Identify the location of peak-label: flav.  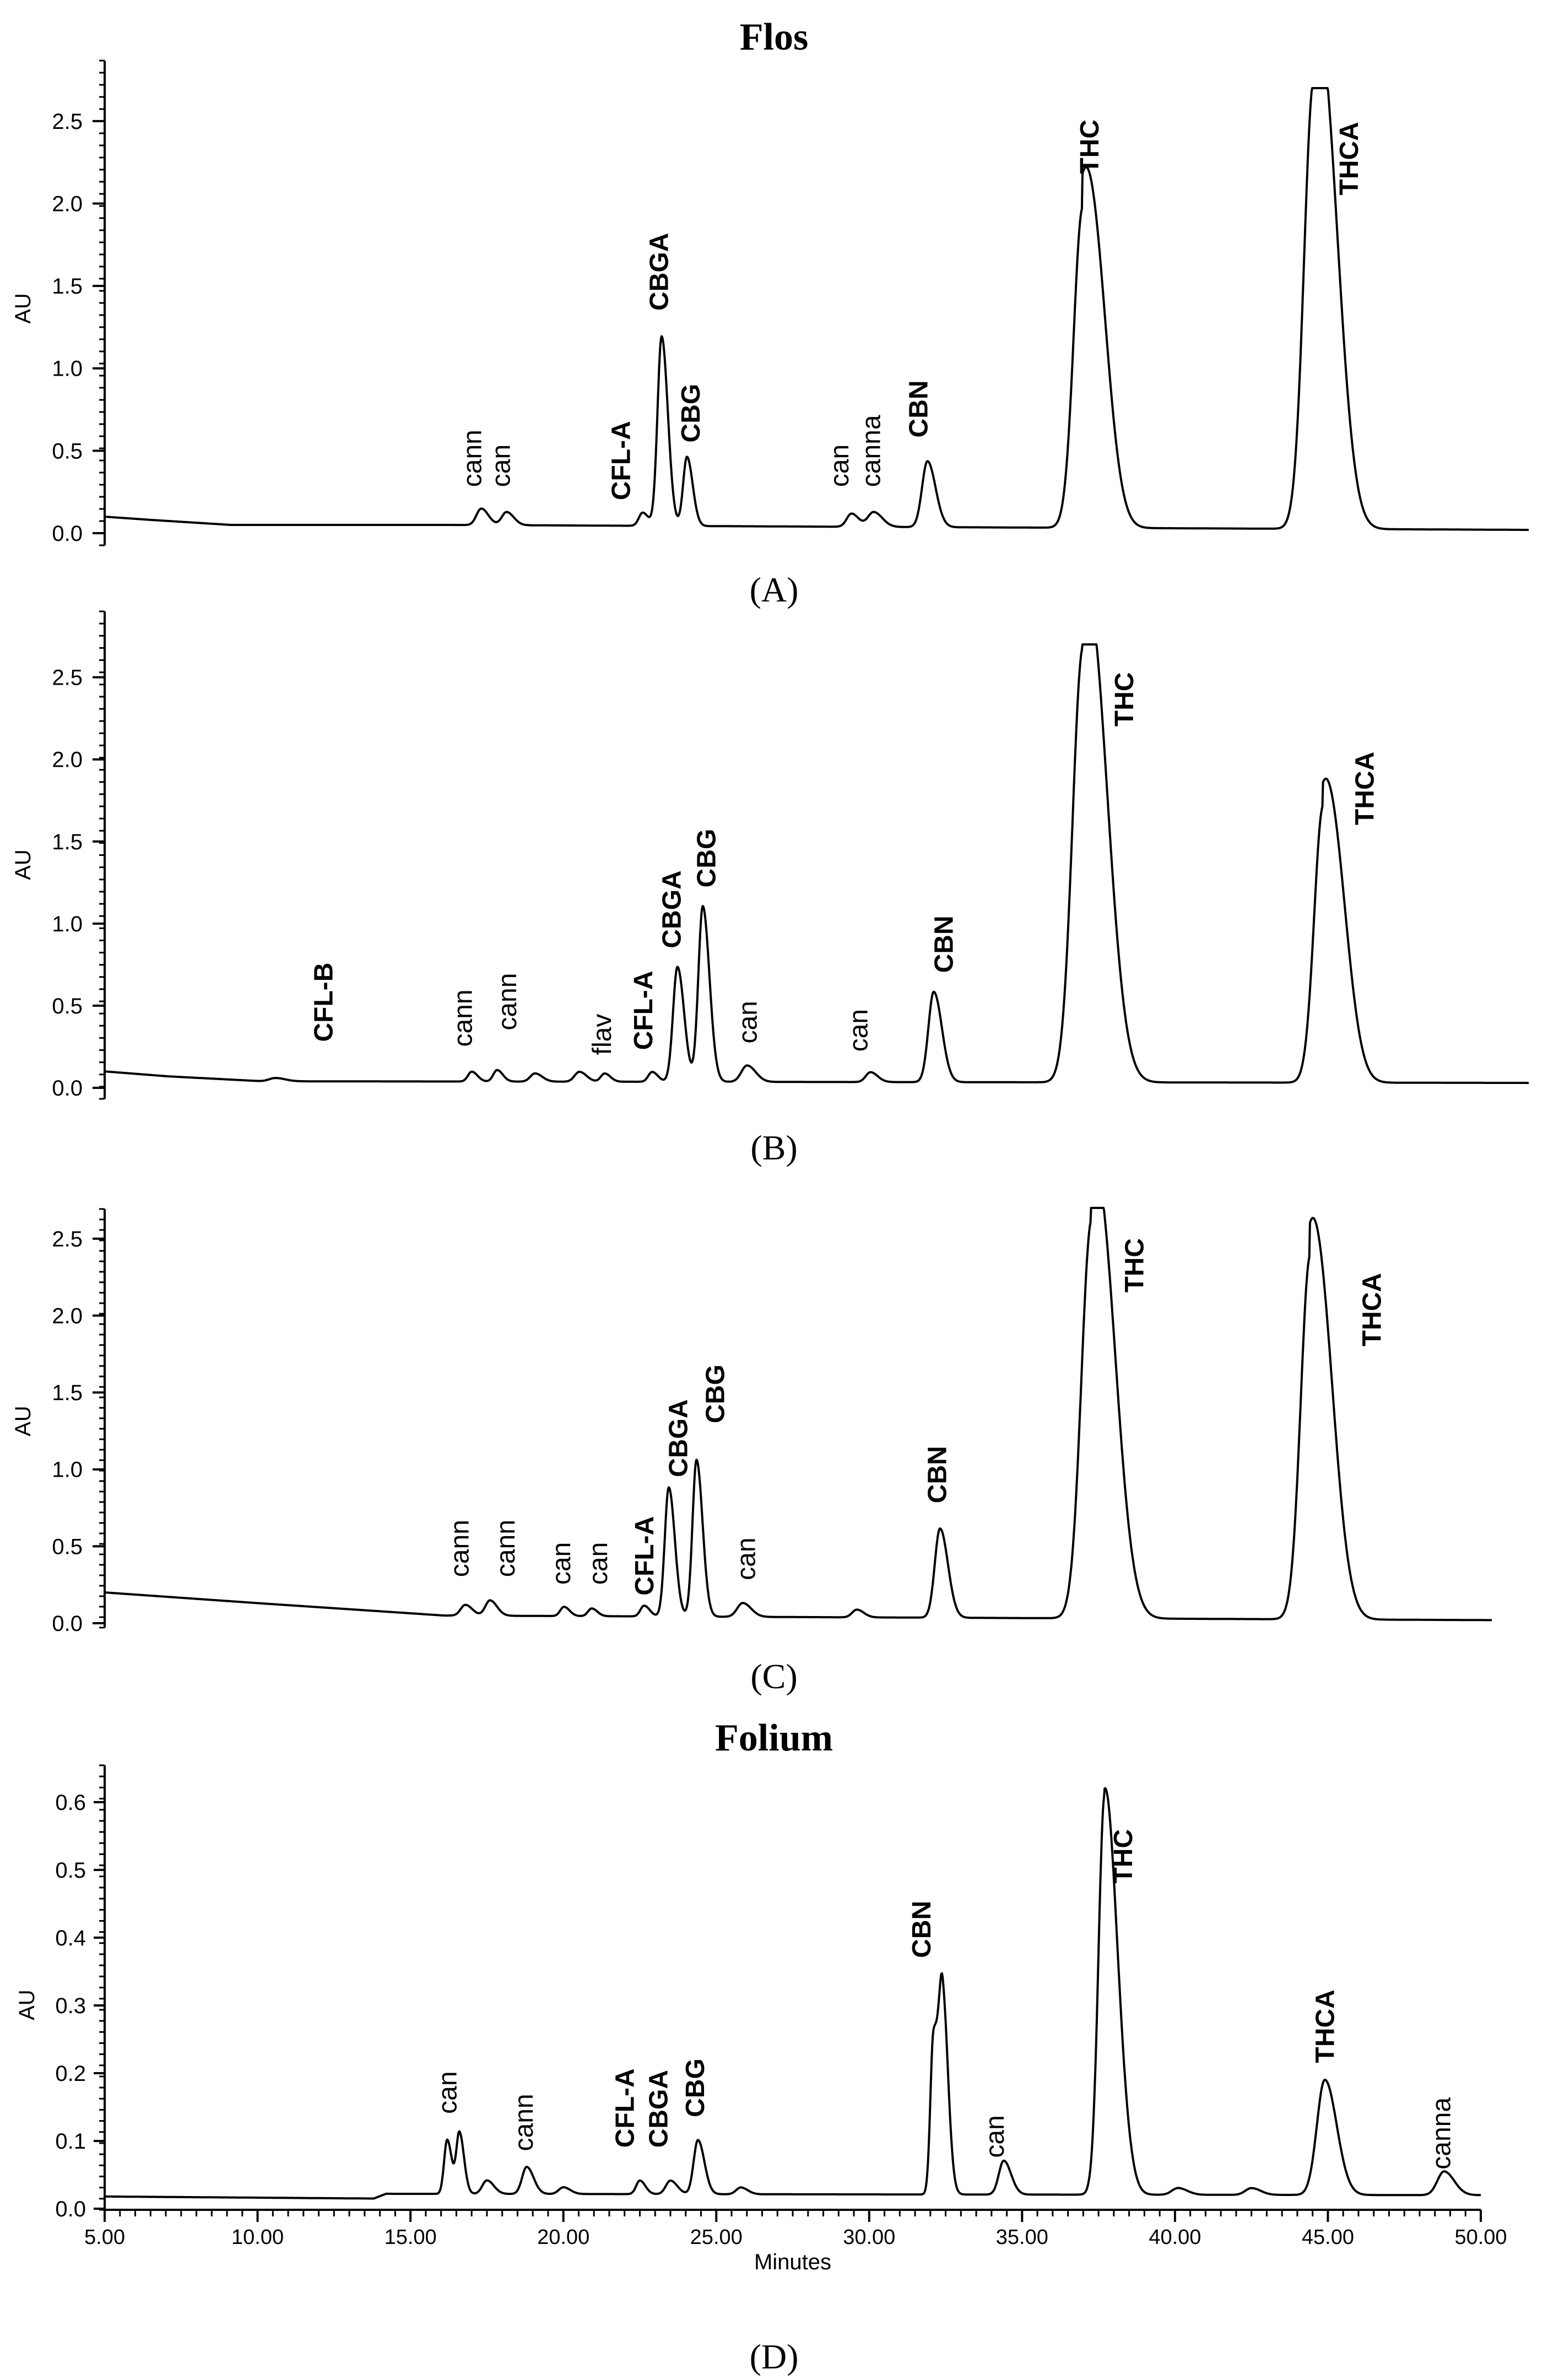
(602, 1034).